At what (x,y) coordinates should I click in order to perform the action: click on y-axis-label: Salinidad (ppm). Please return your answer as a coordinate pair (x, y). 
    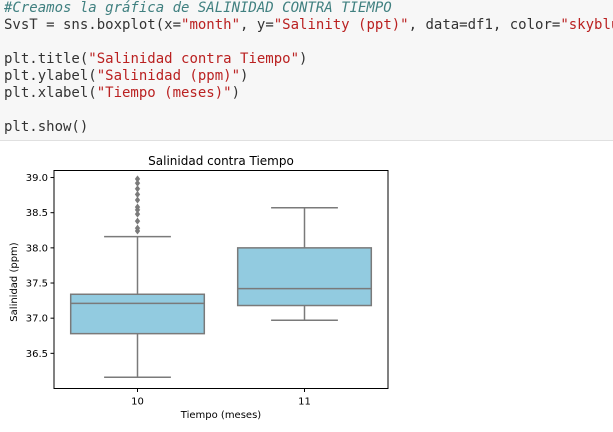
    Looking at the image, I should click on (14, 281).